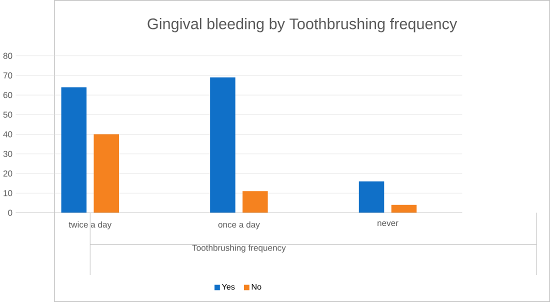  Describe the element at coordinates (90, 225) in the screenshot. I see `x-tick-label: twice a day` at that location.